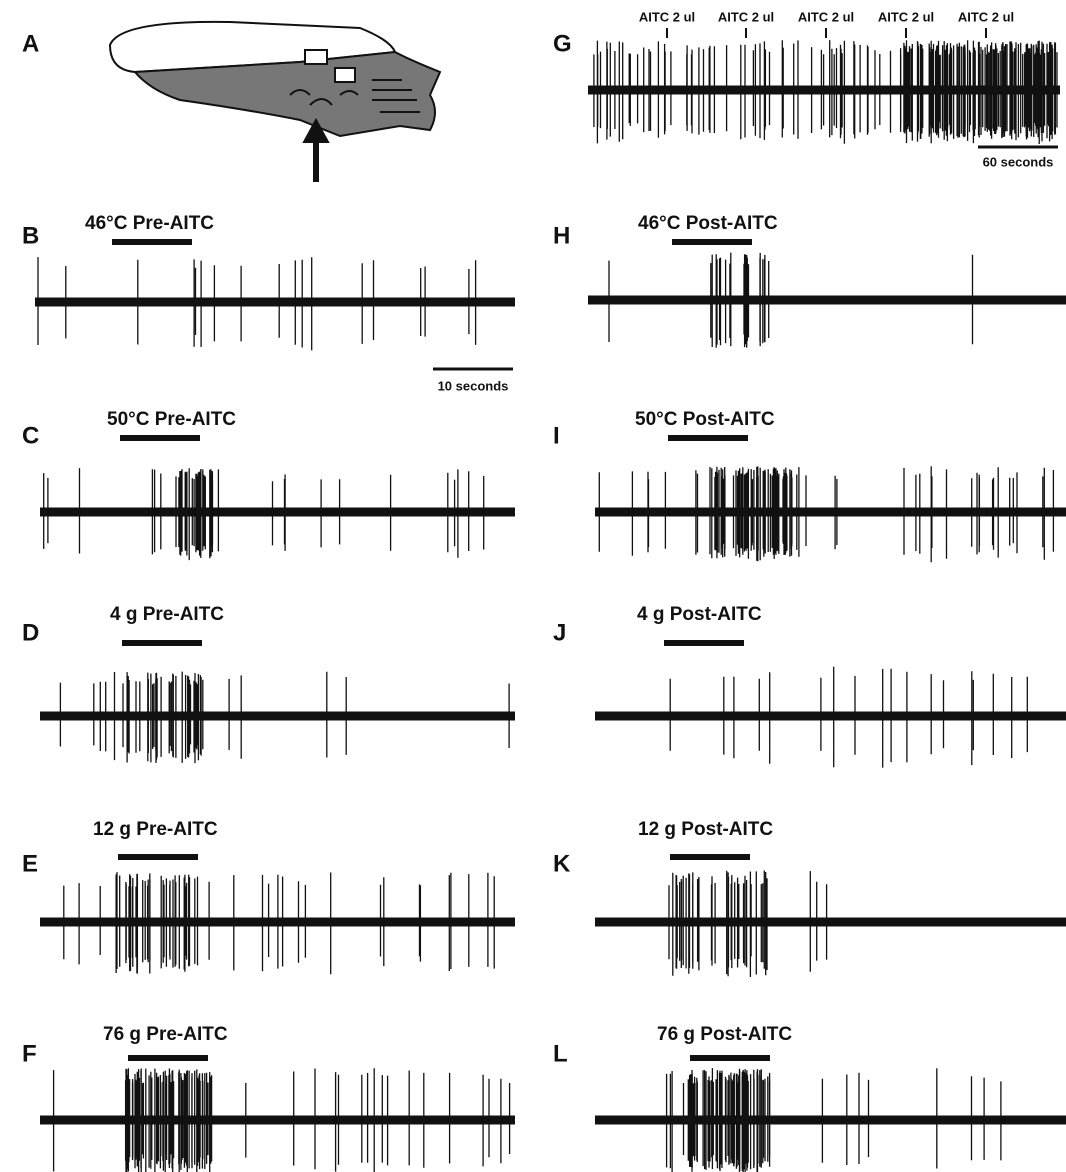 The height and width of the screenshot is (1172, 1066). Describe the element at coordinates (705, 419) in the screenshot. I see `stimulus-label: 50°C Post-AITC` at that location.